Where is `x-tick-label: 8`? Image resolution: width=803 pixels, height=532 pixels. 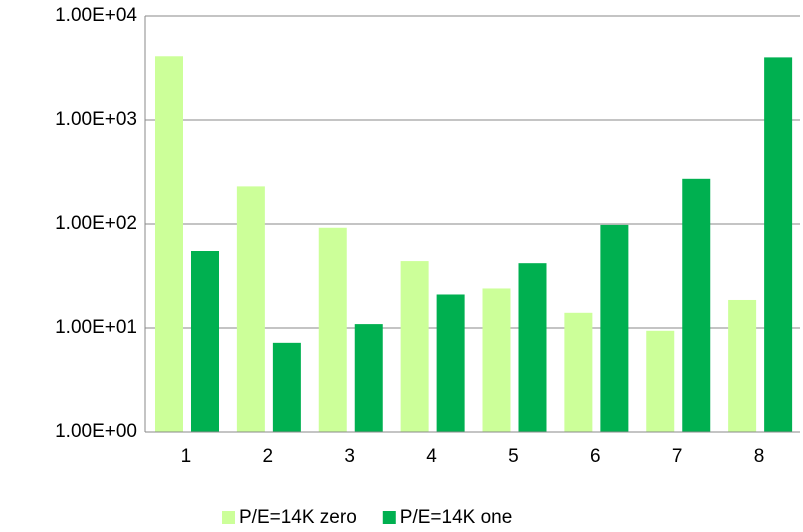
x-tick-label: 8 is located at coordinates (759, 456).